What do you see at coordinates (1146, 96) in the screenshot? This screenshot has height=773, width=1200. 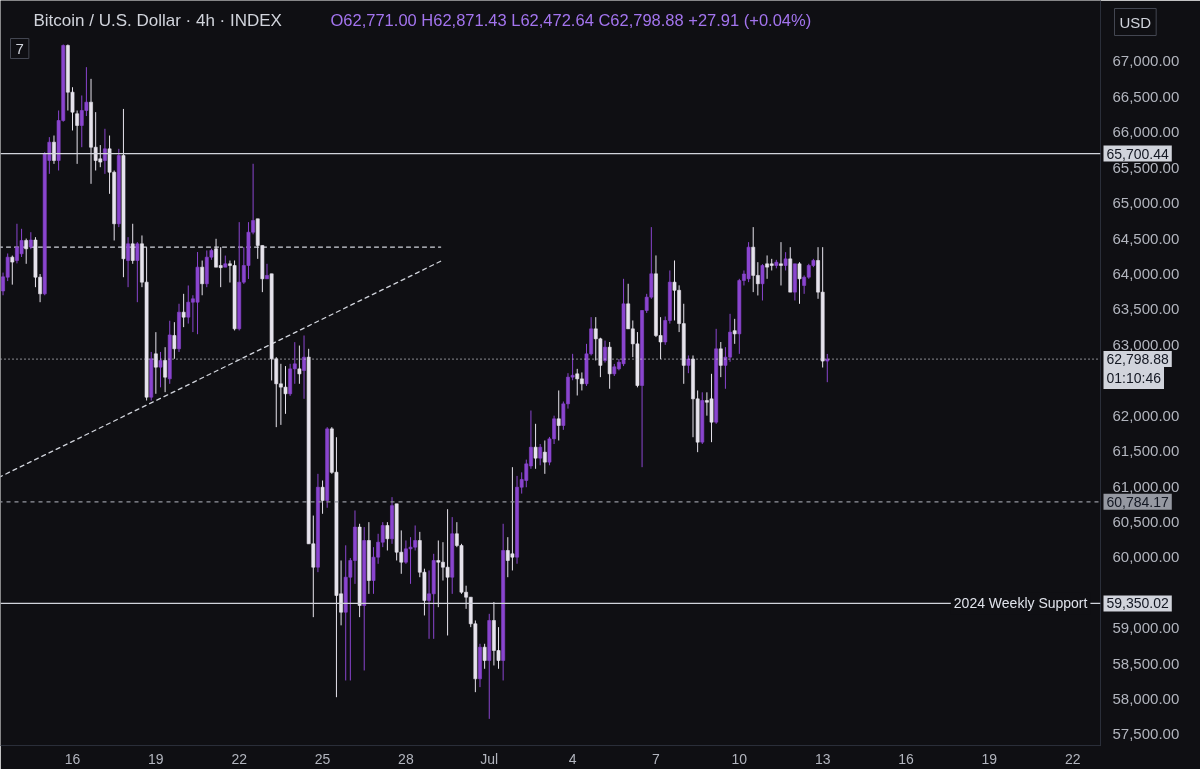 I see `y-tick-label: 66,500.00` at bounding box center [1146, 96].